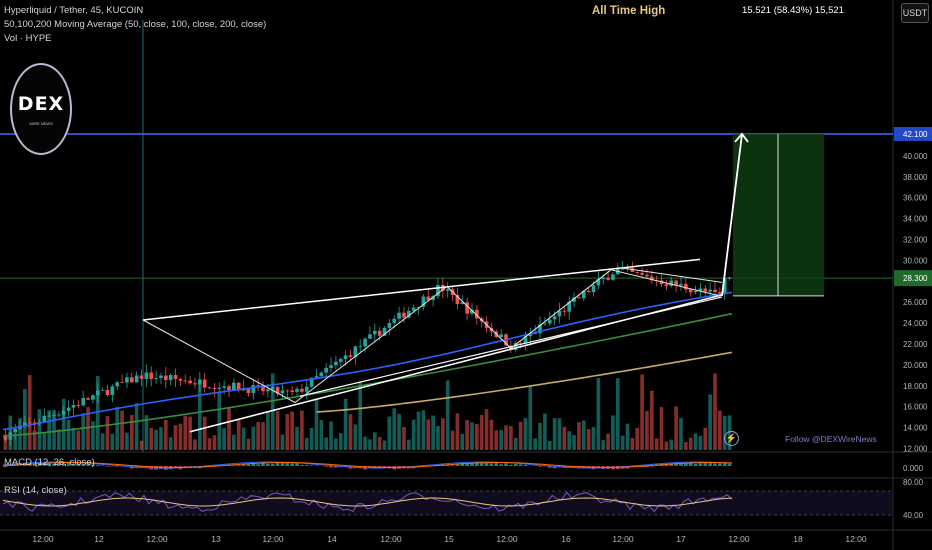  What do you see at coordinates (915, 156) in the screenshot?
I see `price-tick-label: 40.000` at bounding box center [915, 156].